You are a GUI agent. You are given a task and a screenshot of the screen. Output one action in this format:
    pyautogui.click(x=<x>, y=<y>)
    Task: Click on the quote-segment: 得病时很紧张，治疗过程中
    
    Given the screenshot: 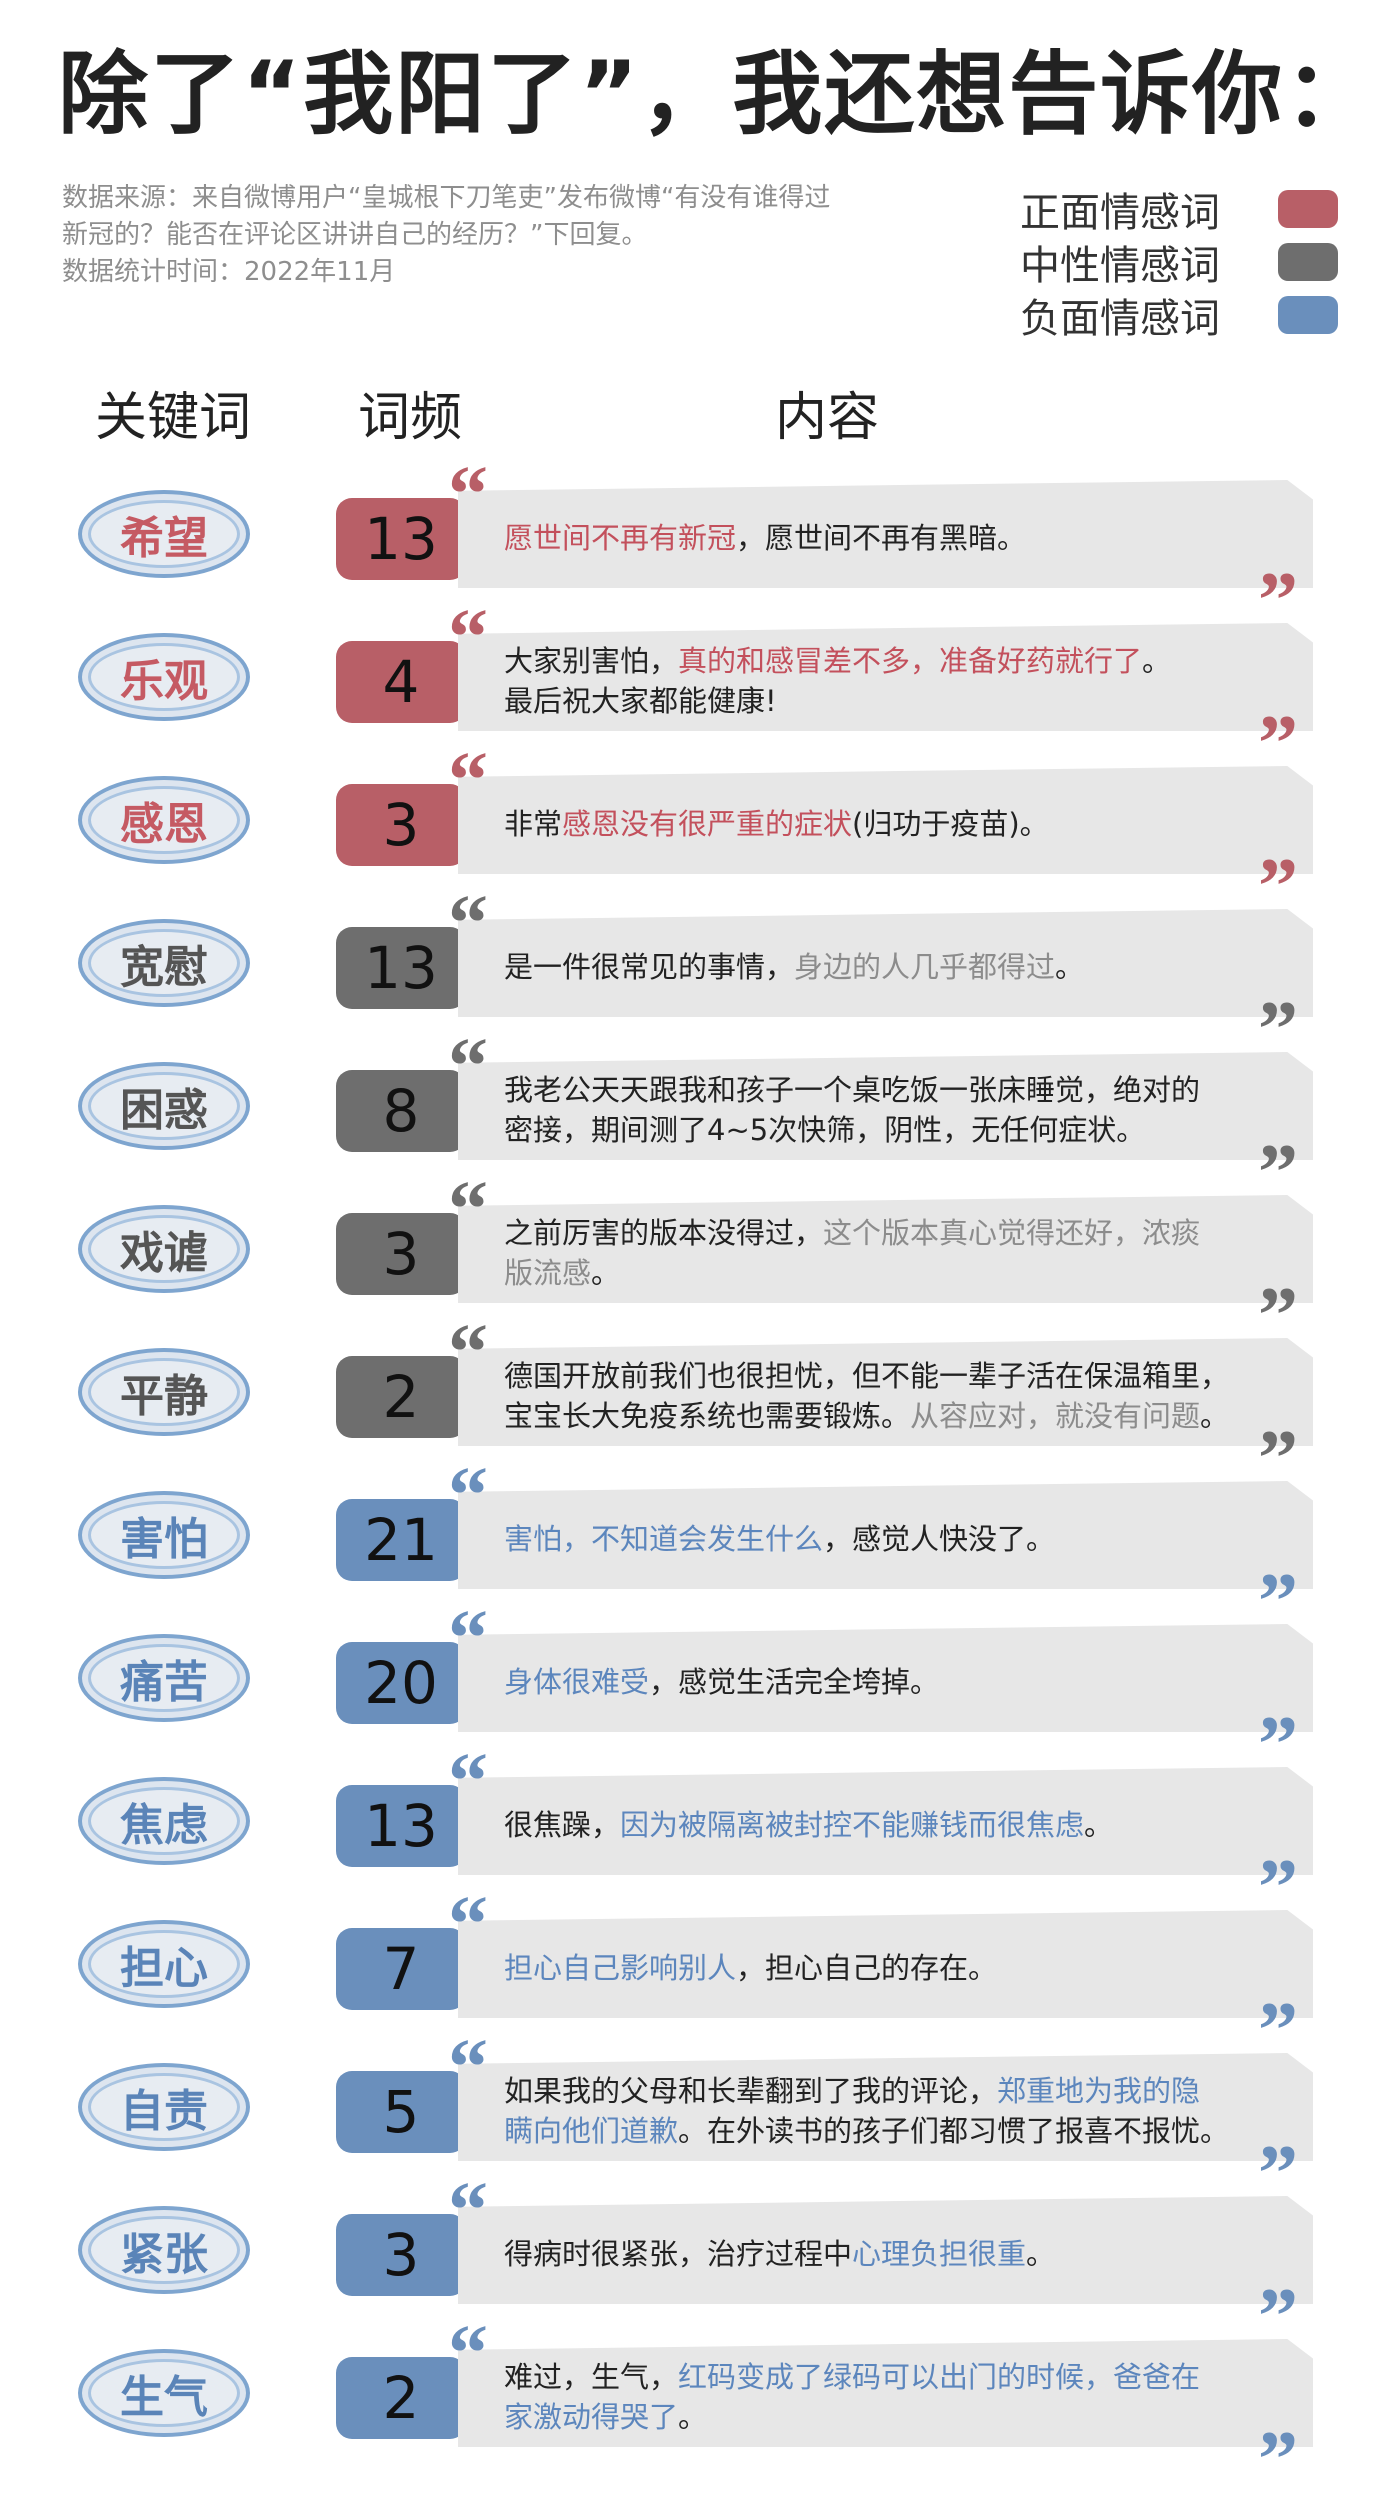 What is the action you would take?
    pyautogui.click(x=678, y=2254)
    